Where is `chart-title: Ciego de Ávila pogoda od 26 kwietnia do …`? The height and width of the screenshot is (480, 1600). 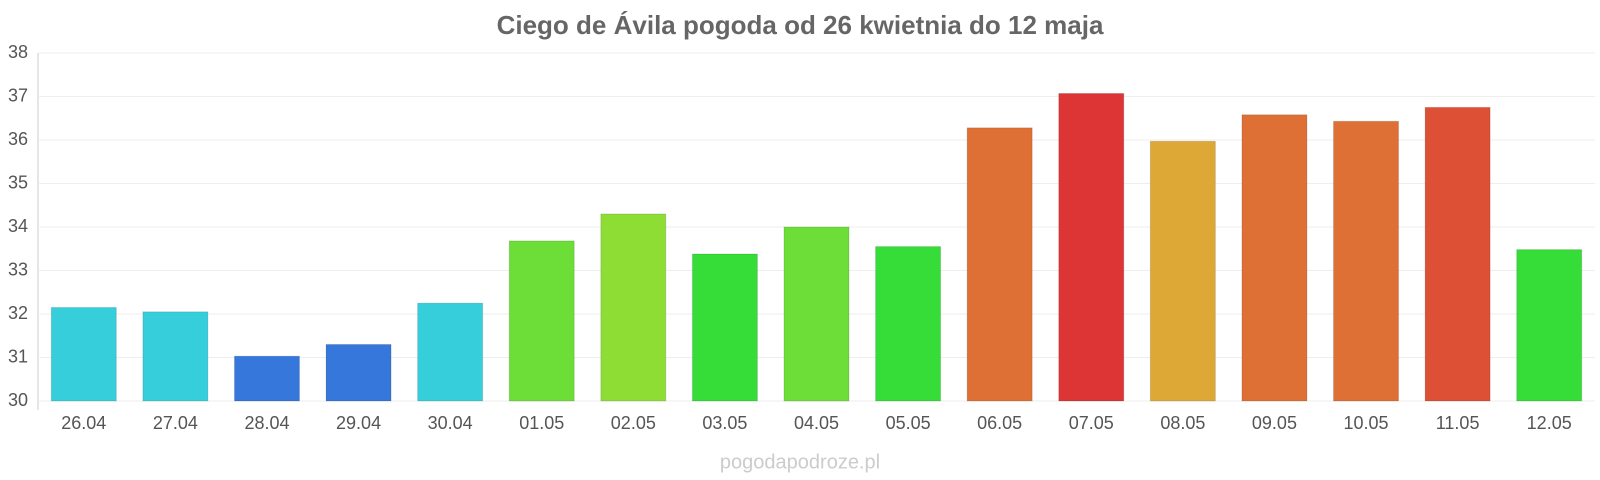
chart-title: Ciego de Ávila pogoda od 26 kwietnia do … is located at coordinates (800, 25).